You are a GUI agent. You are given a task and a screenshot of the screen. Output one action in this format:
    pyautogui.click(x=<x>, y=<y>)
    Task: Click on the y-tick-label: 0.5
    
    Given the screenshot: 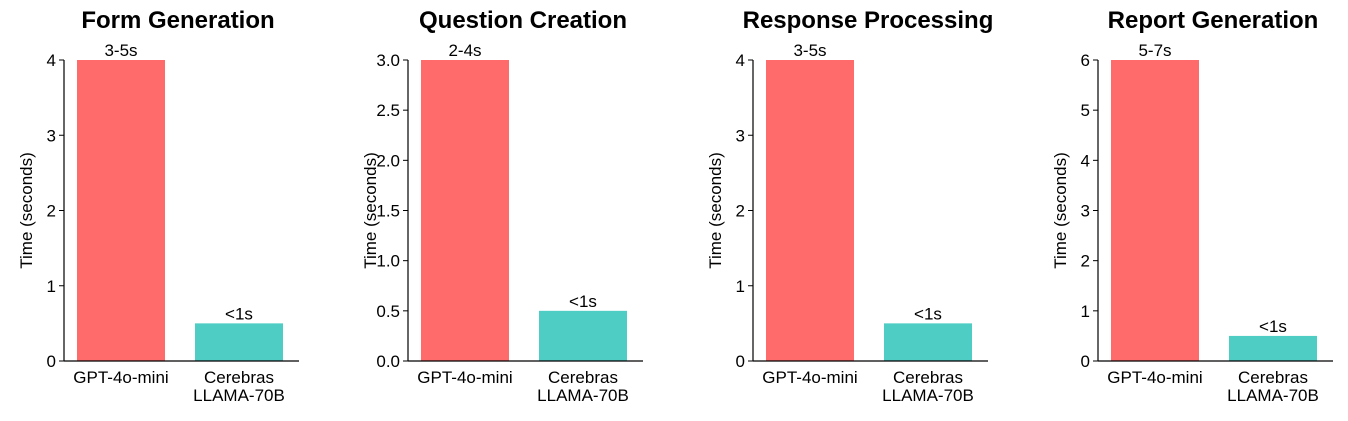 What is the action you would take?
    pyautogui.click(x=388, y=311)
    